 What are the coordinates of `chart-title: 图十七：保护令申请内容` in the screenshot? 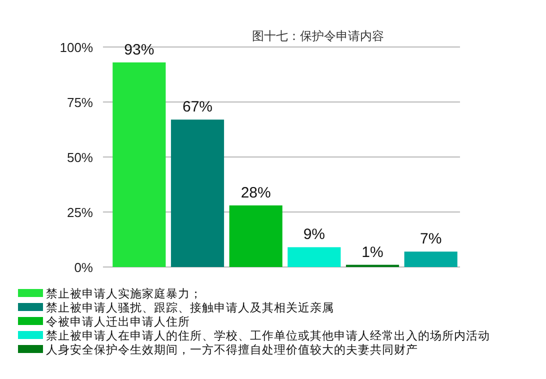 It's located at (318, 36).